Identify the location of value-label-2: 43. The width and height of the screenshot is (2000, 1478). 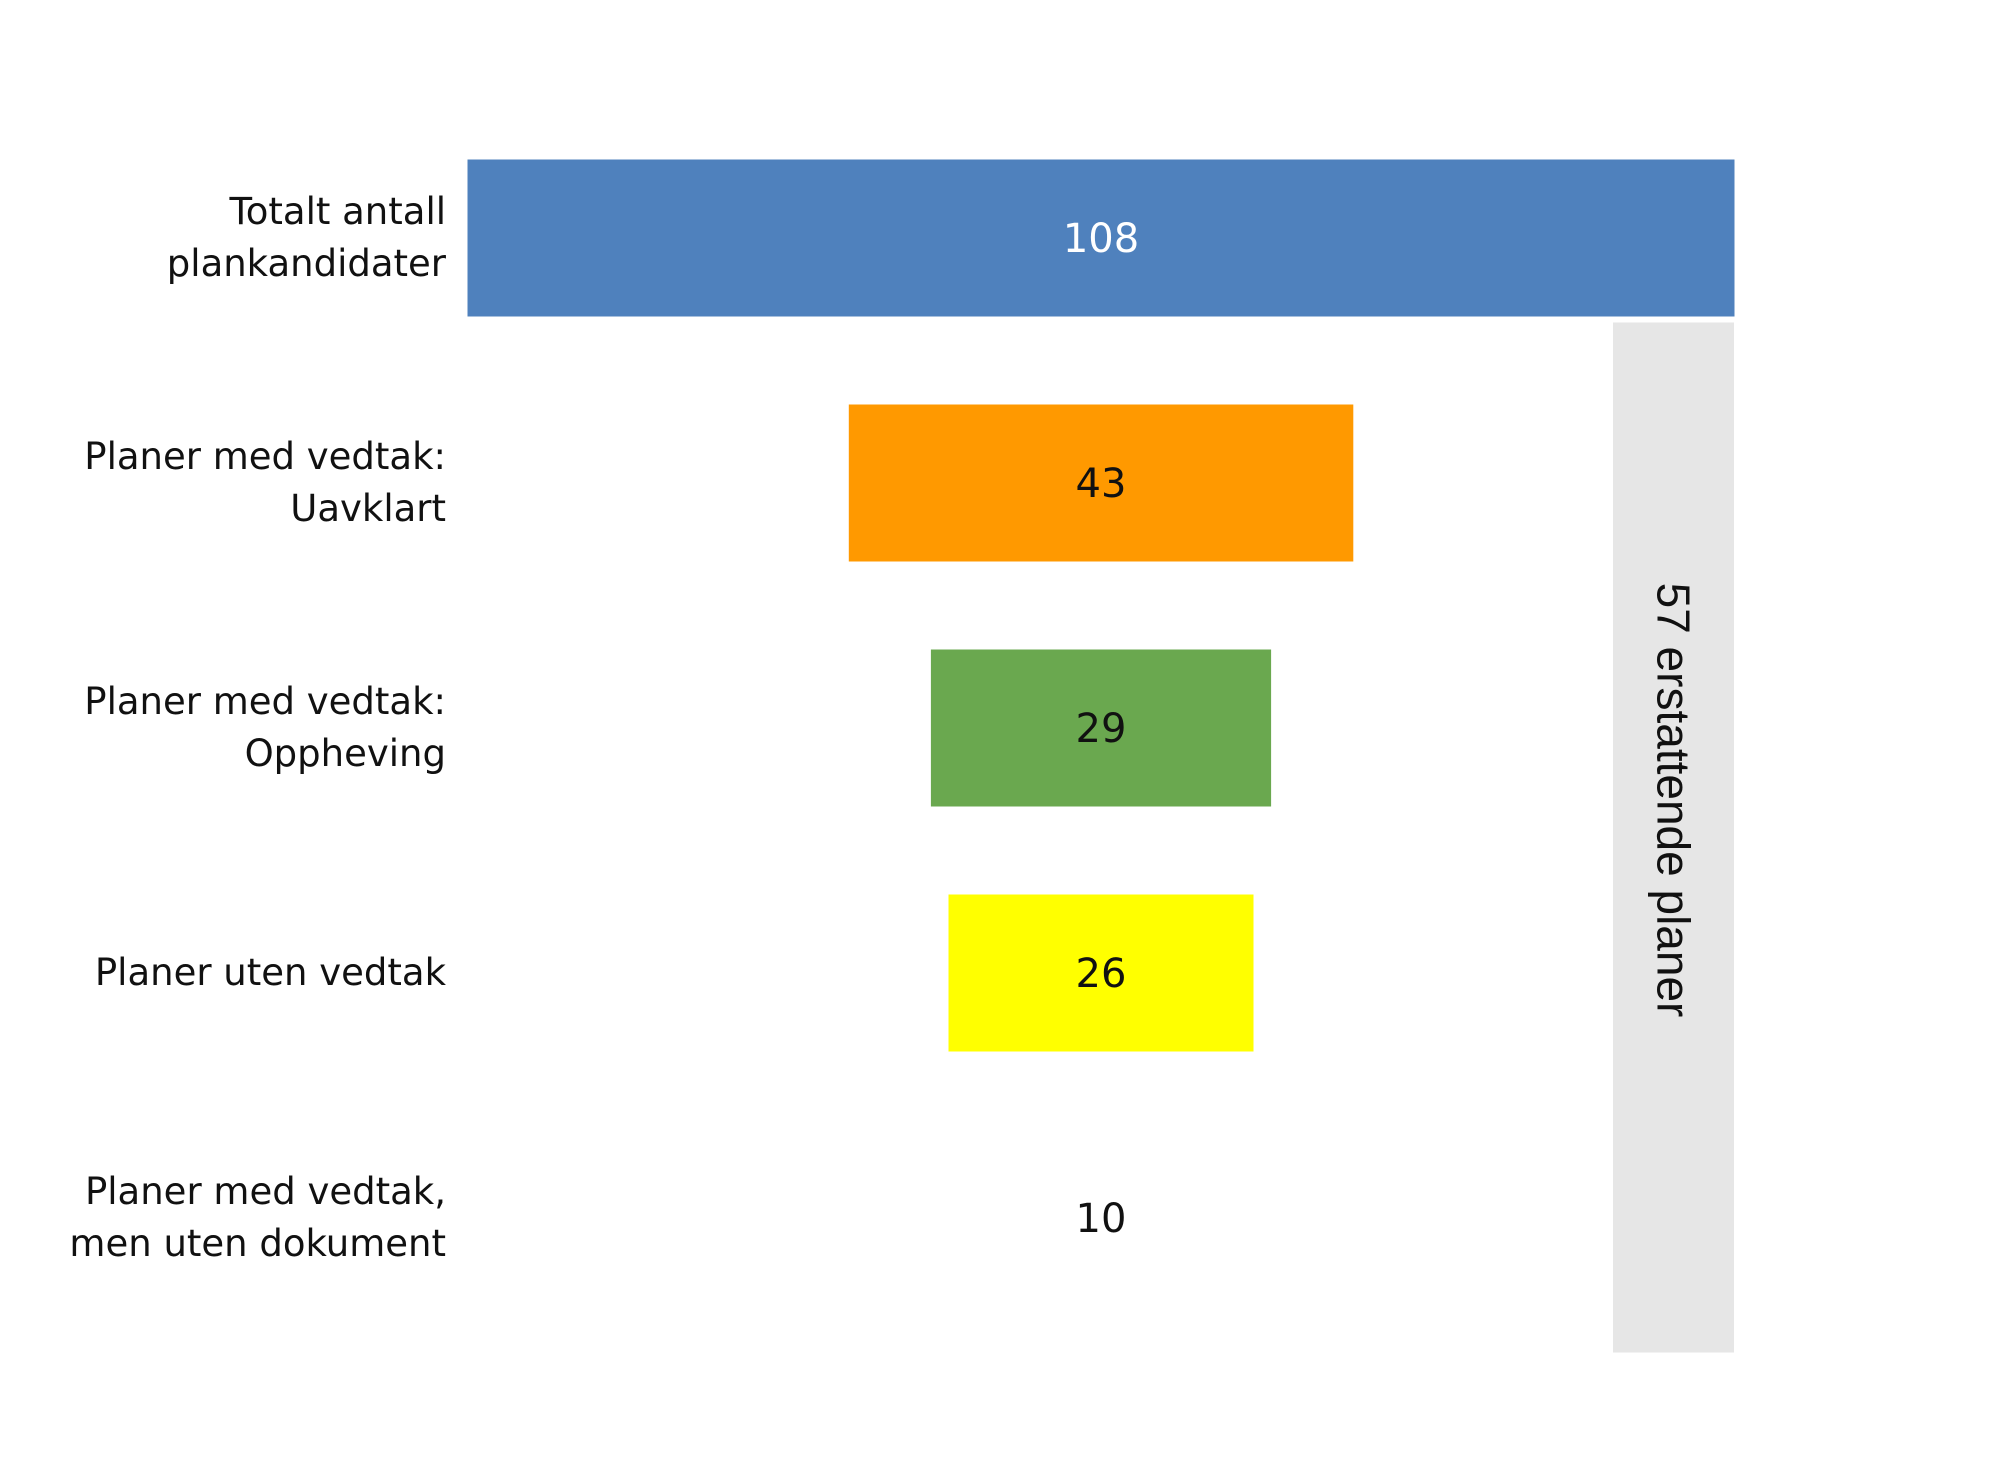
(1101, 484).